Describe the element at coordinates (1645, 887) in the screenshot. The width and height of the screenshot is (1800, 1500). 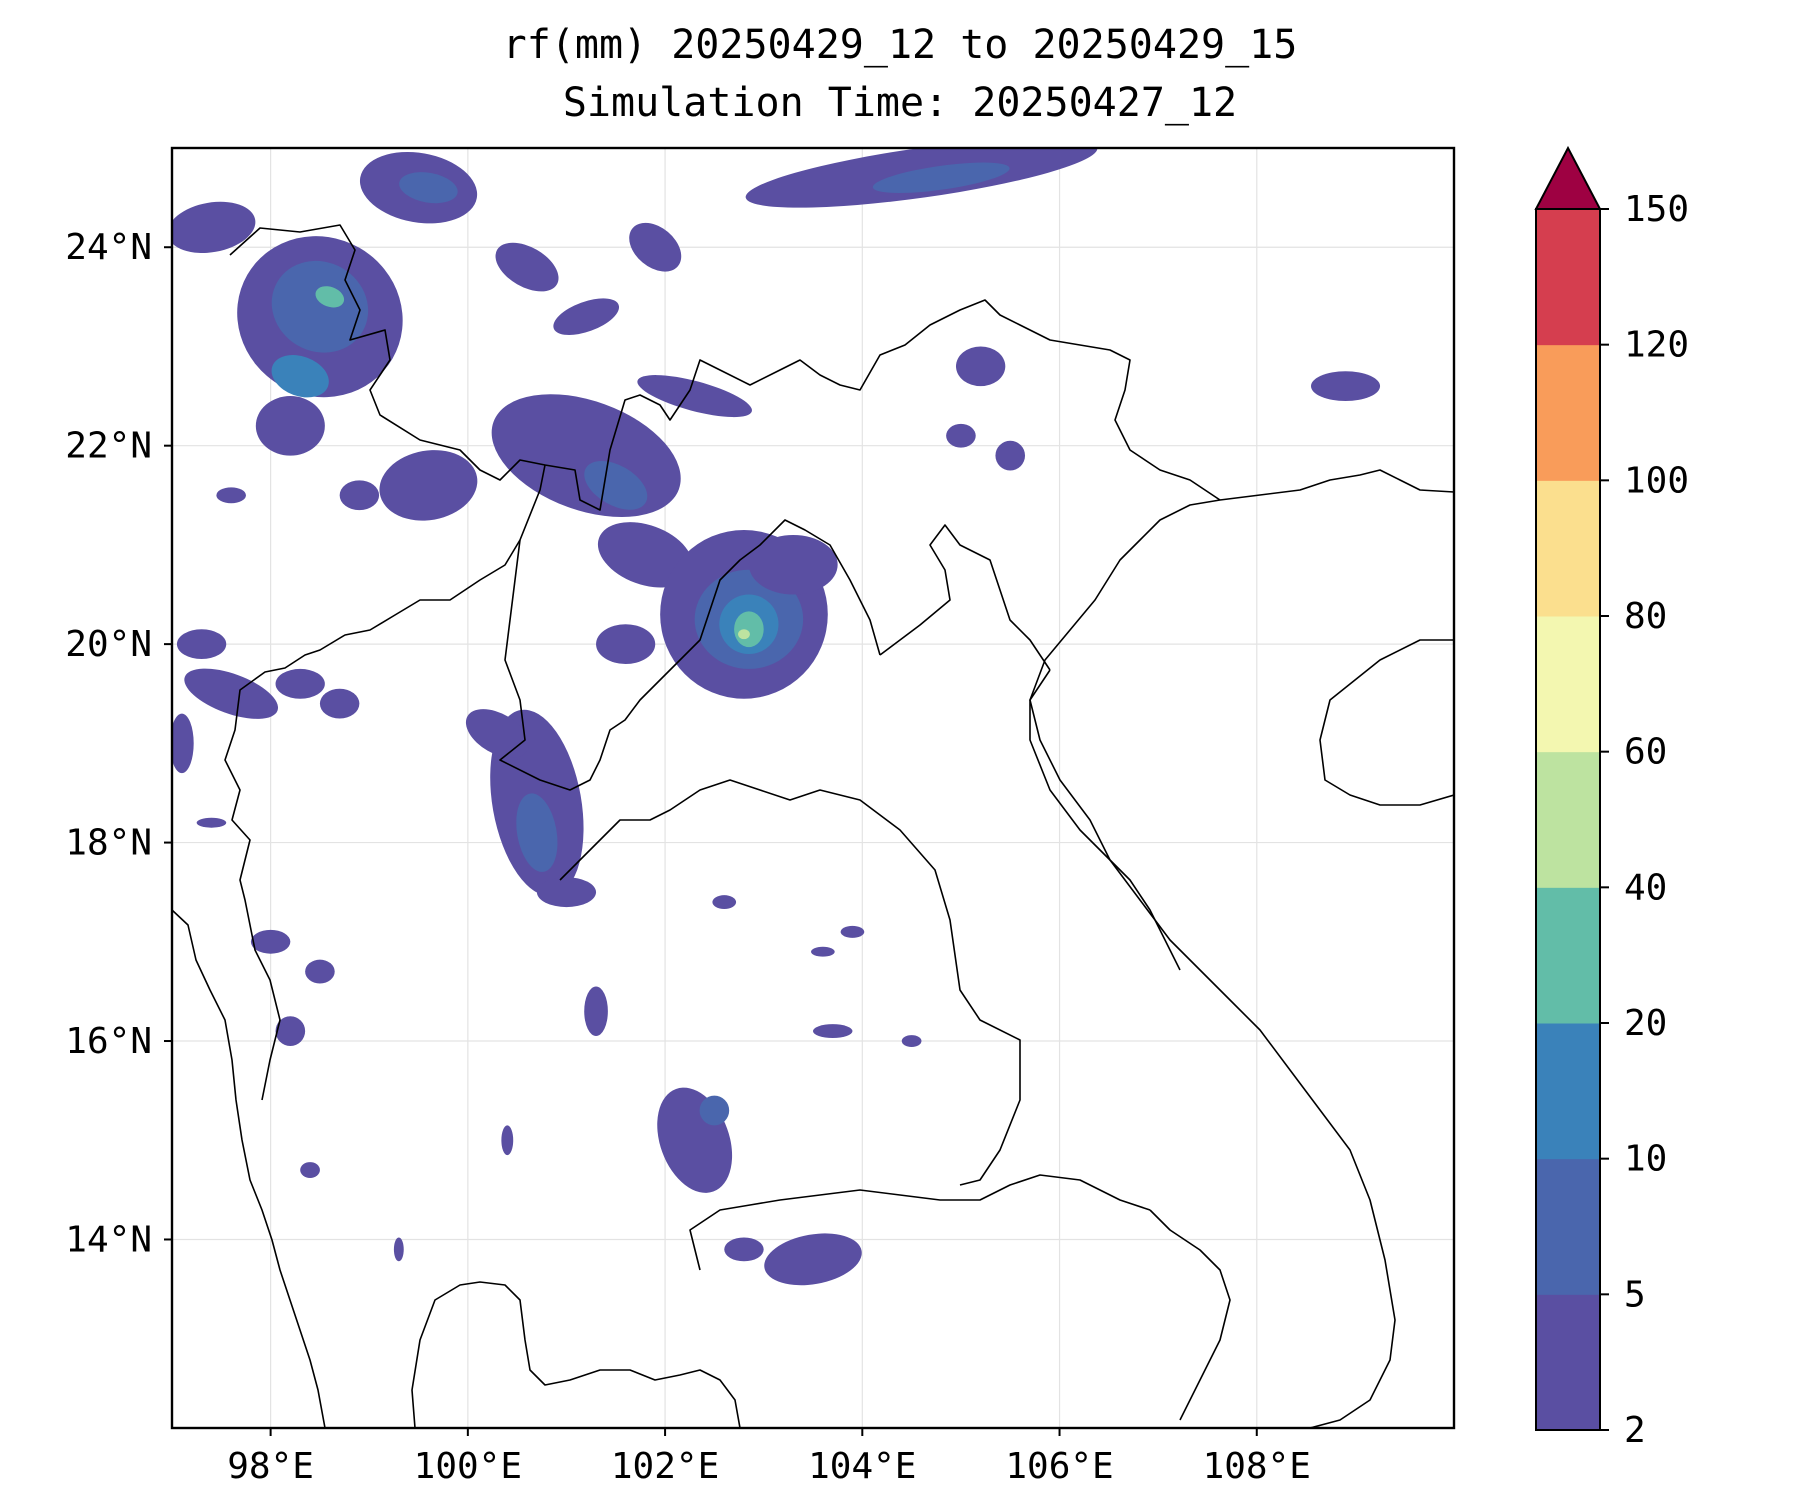
I see `colorbar-label: 40` at that location.